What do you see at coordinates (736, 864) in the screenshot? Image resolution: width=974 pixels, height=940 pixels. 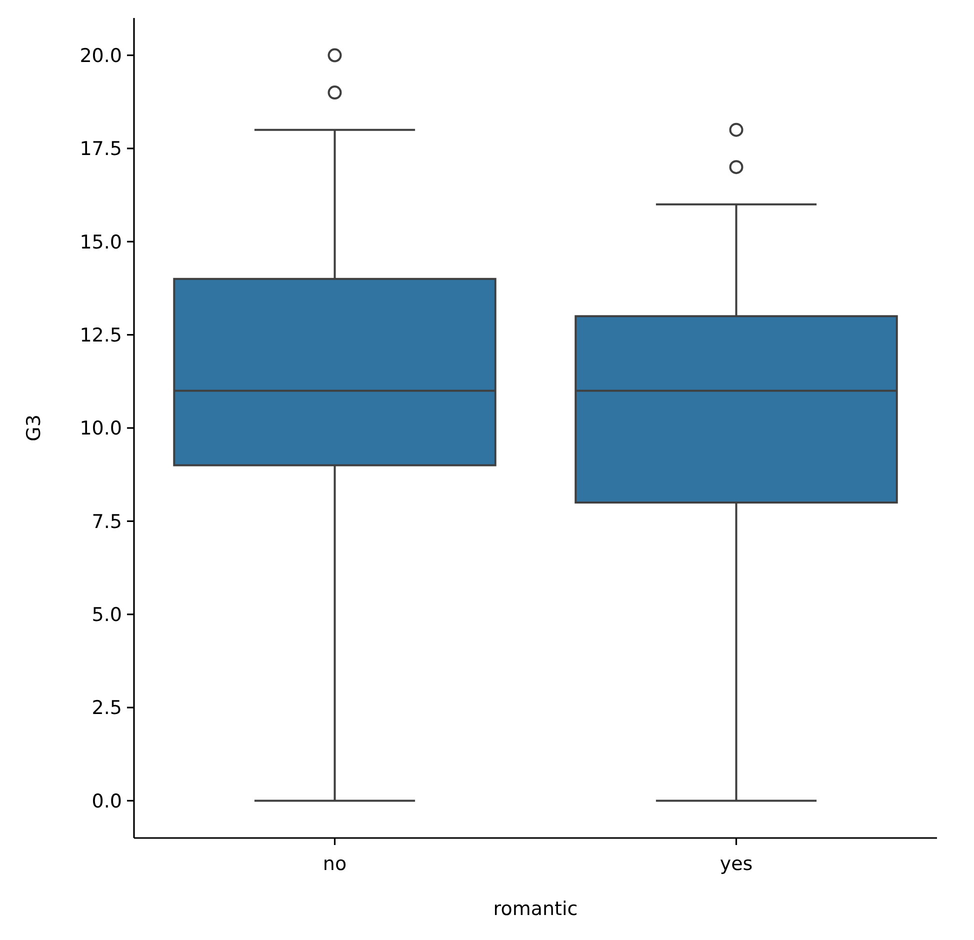 I see `x-tick-label: yes` at bounding box center [736, 864].